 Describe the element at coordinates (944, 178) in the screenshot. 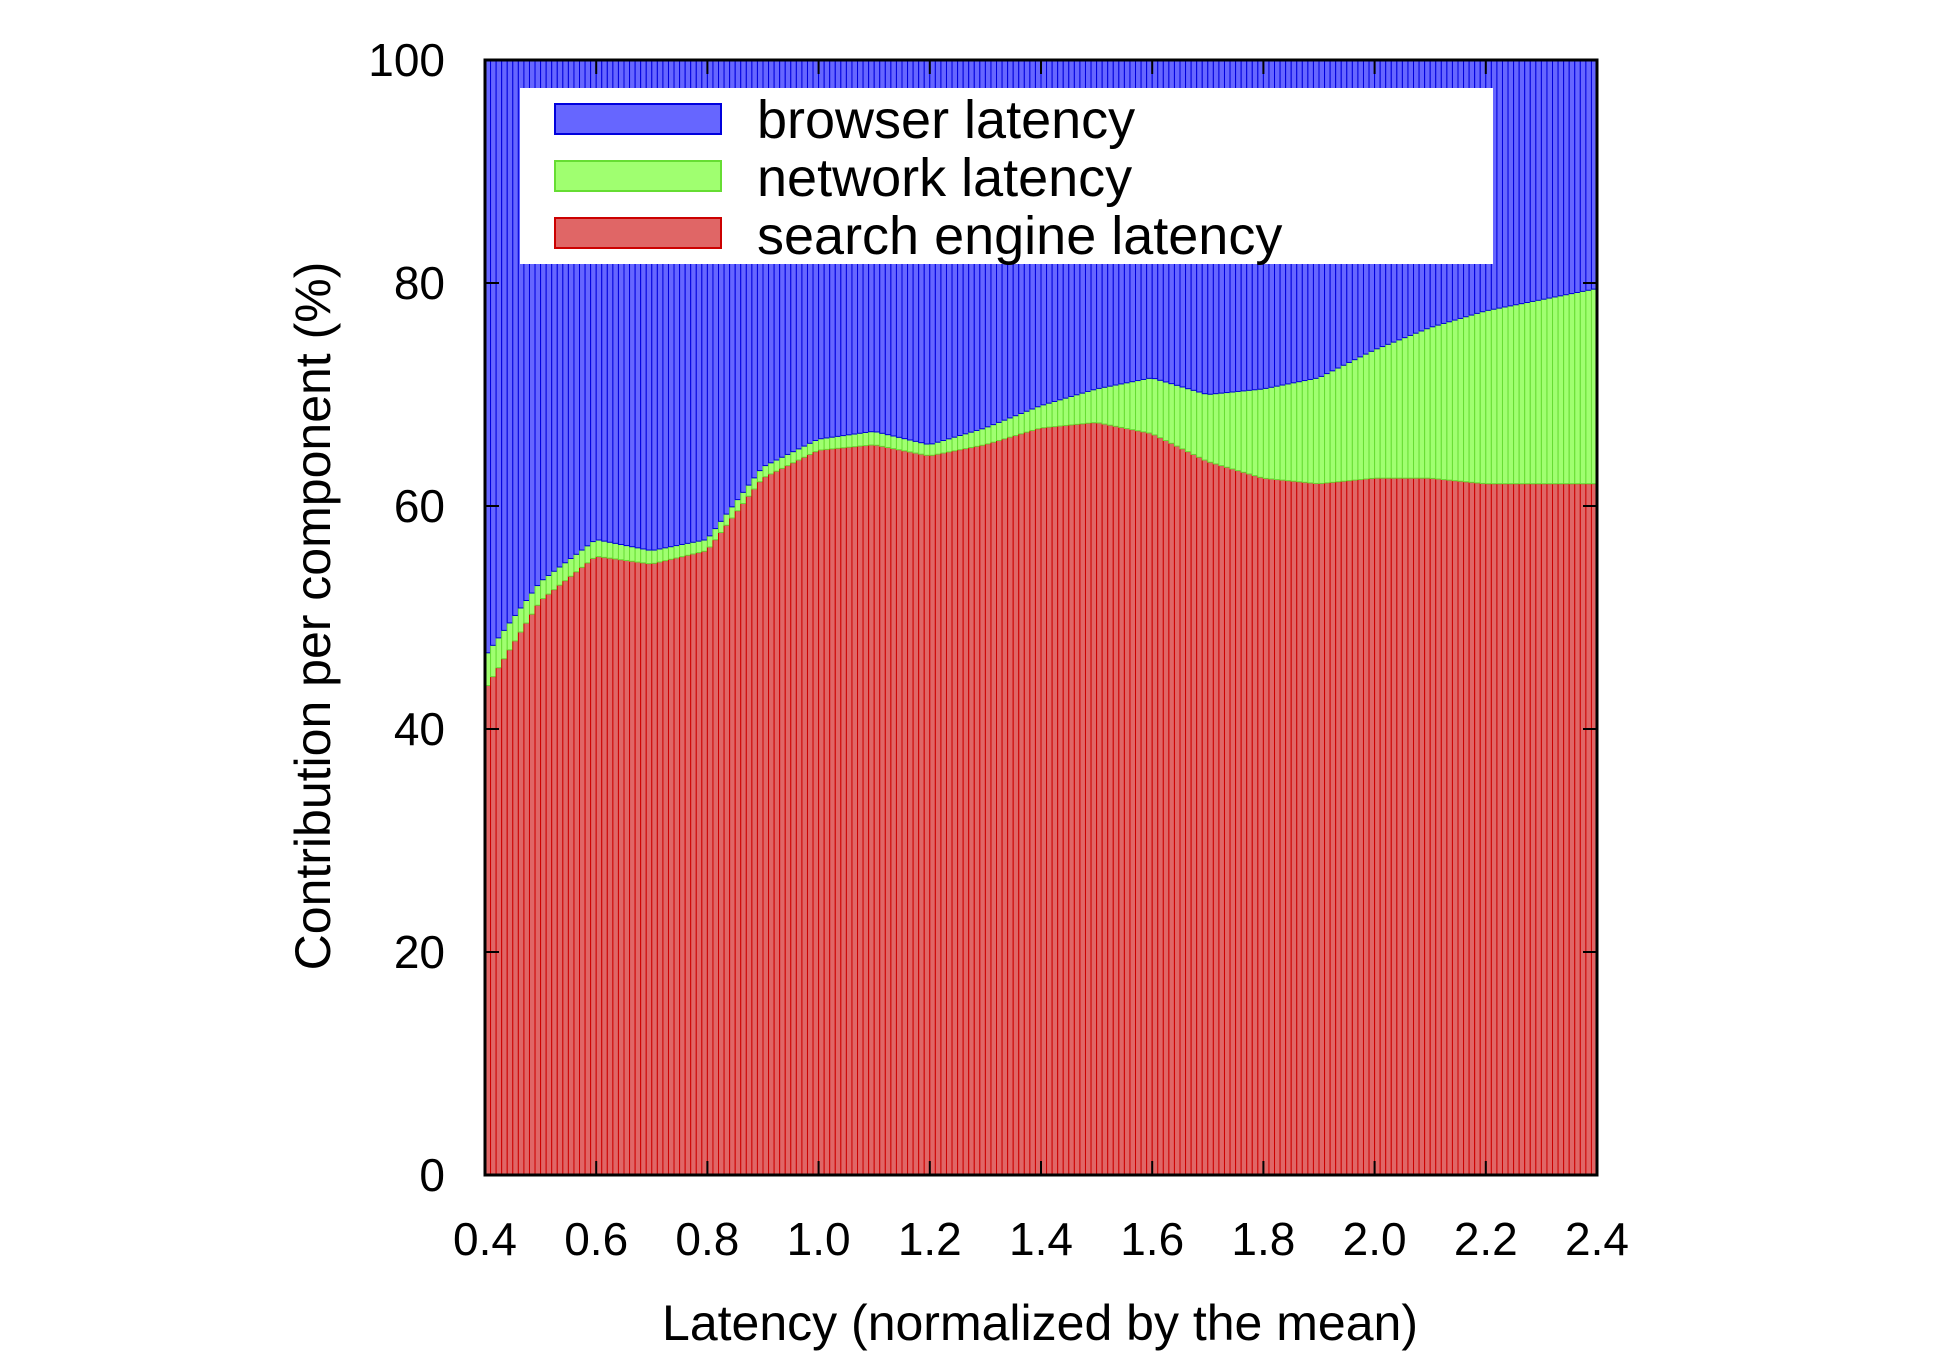

I see `legend-label-network: network latency` at that location.